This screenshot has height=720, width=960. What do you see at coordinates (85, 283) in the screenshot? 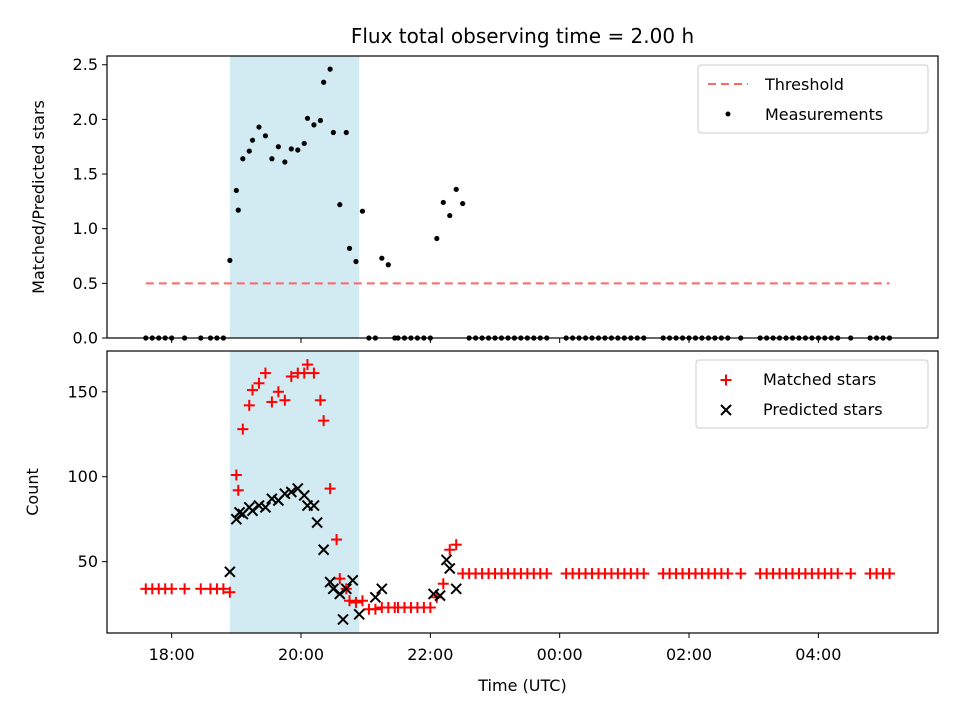
I see `y-tick-label: 0.5` at bounding box center [85, 283].